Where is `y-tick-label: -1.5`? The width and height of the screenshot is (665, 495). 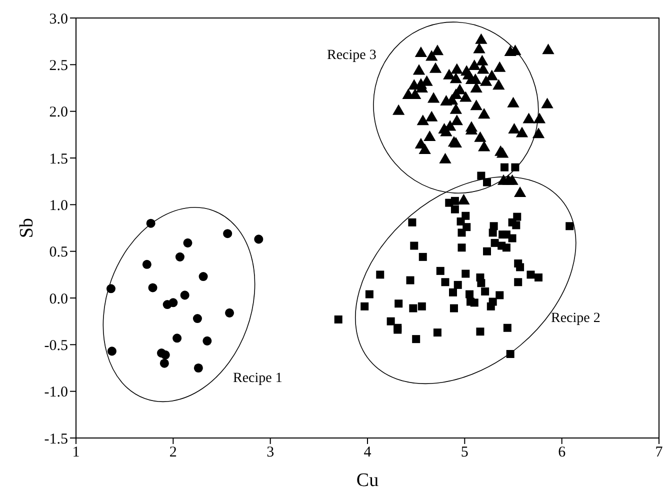 y-tick-label: -1.5 is located at coordinates (56, 439).